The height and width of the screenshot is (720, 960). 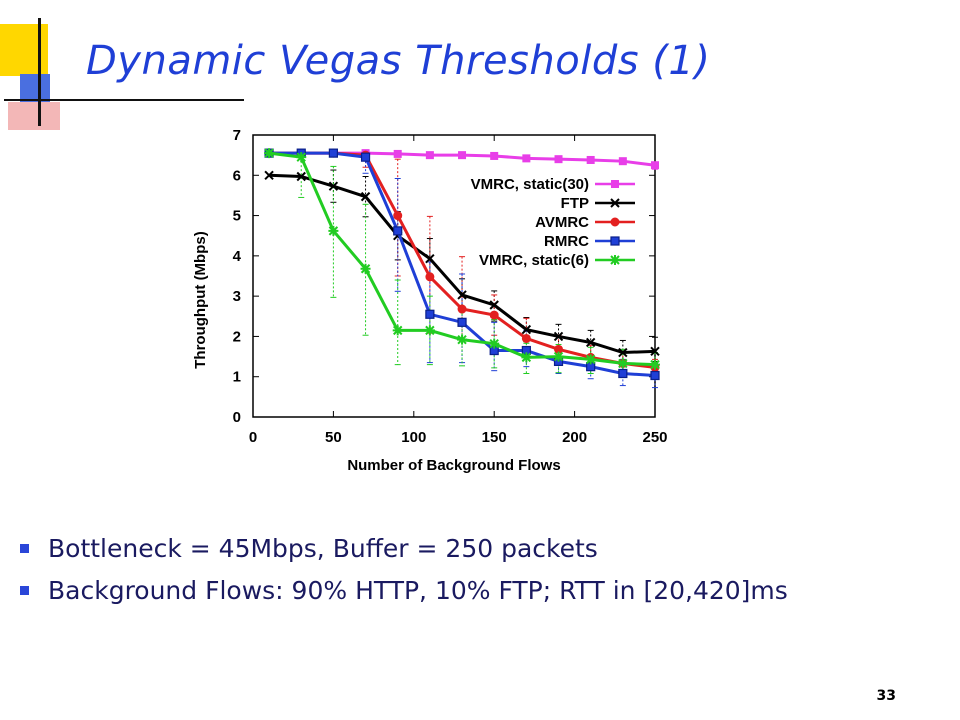 I want to click on x-tick-label: 200, so click(x=574, y=437).